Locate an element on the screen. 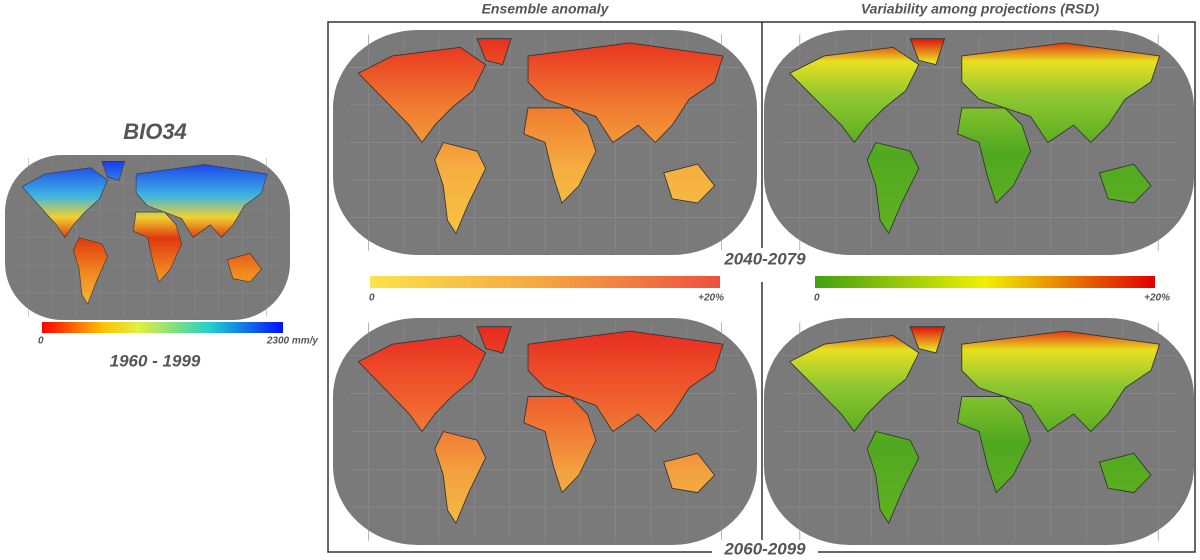 Image resolution: width=1200 pixels, height=560 pixels. colorbar-max: 2300 mm/y is located at coordinates (292, 341).